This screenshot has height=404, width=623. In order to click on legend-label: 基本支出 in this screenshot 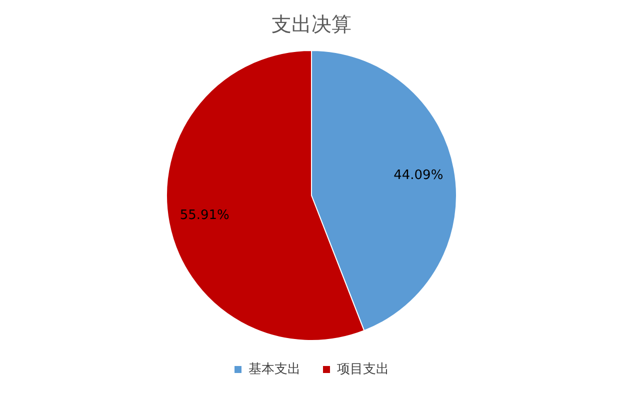, I will do `click(274, 369)`.